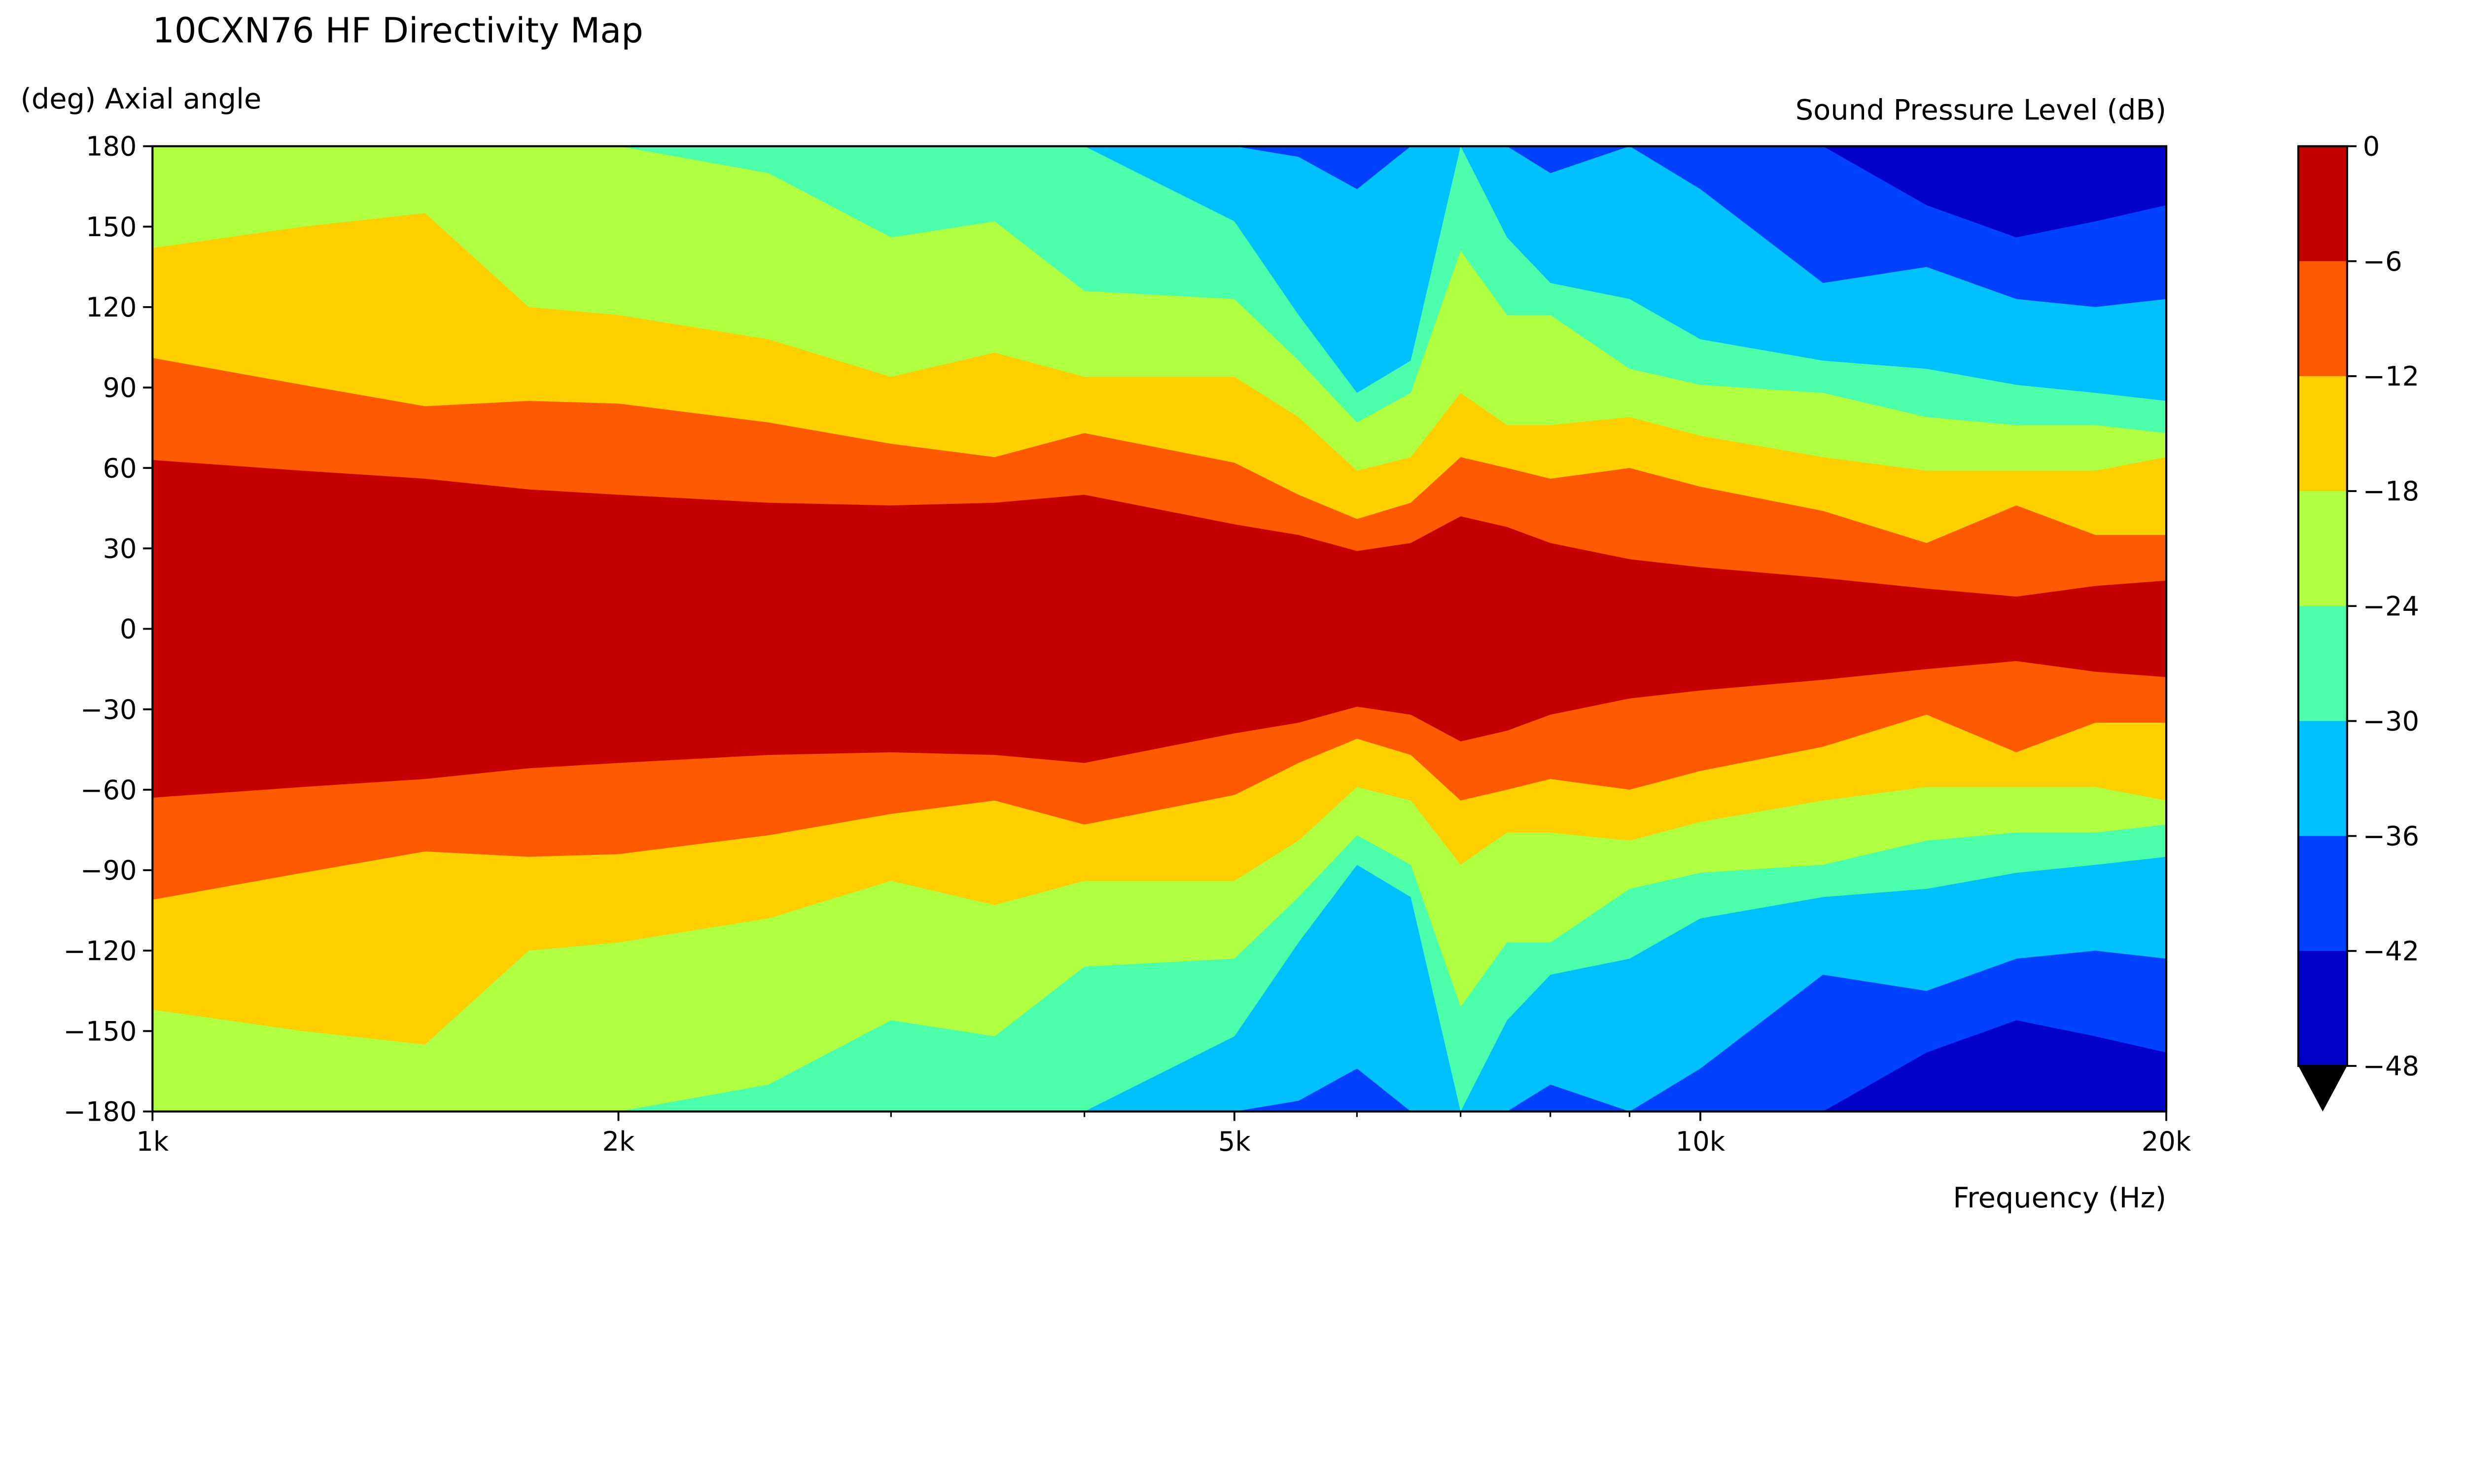 The width and height of the screenshot is (2465, 1484). What do you see at coordinates (2382, 261) in the screenshot?
I see `colorbar-tick-label: −6` at bounding box center [2382, 261].